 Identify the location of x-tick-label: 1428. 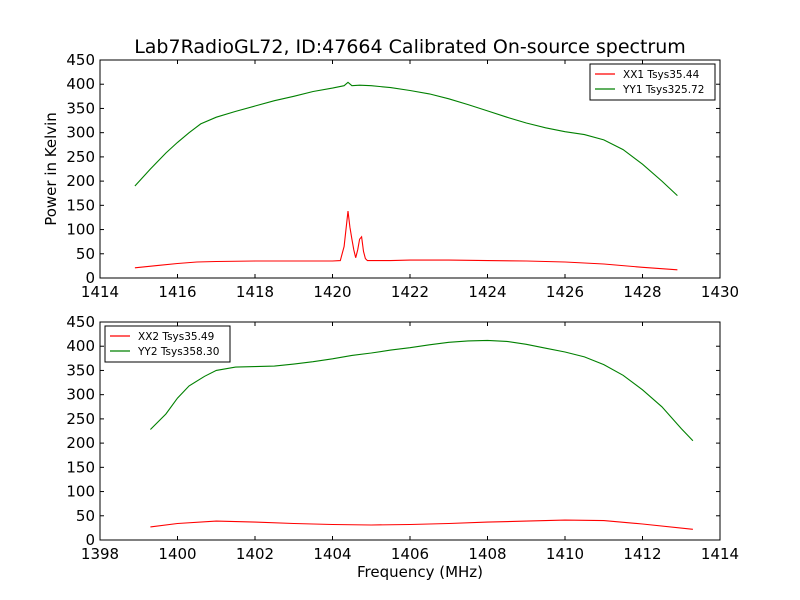
(642, 292).